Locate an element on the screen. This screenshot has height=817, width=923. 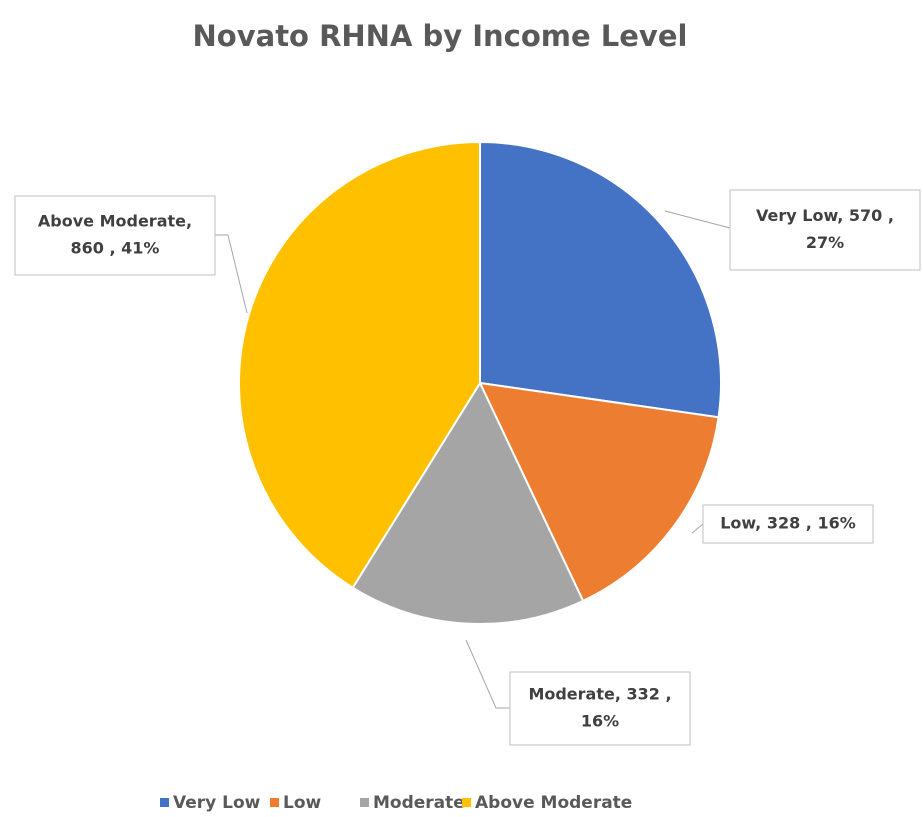
legend-label: Above Moderate is located at coordinates (553, 803).